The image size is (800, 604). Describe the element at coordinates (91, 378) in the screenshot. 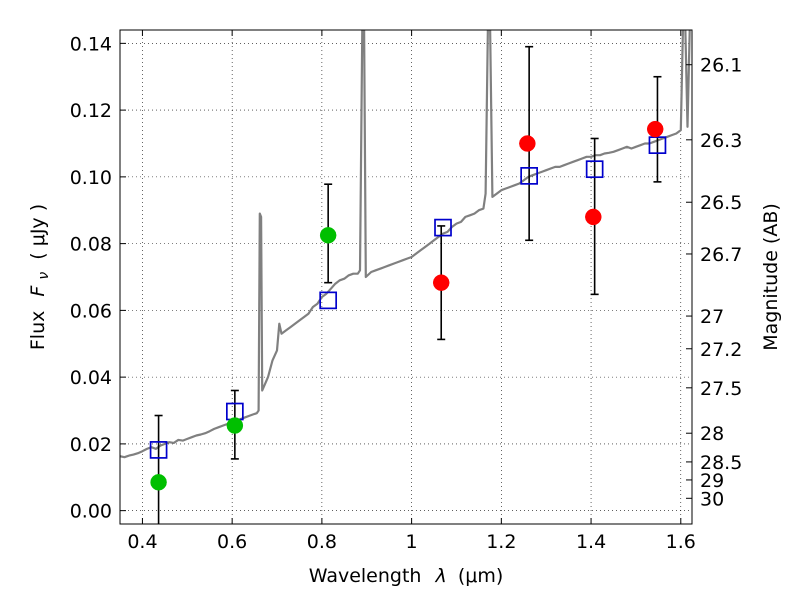

I see `y-tick-label: 0.04` at that location.